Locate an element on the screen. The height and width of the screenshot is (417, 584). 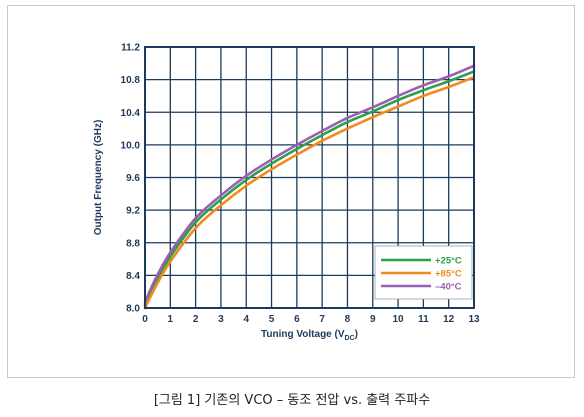
x-tick-label-9: 9 is located at coordinates (373, 319).